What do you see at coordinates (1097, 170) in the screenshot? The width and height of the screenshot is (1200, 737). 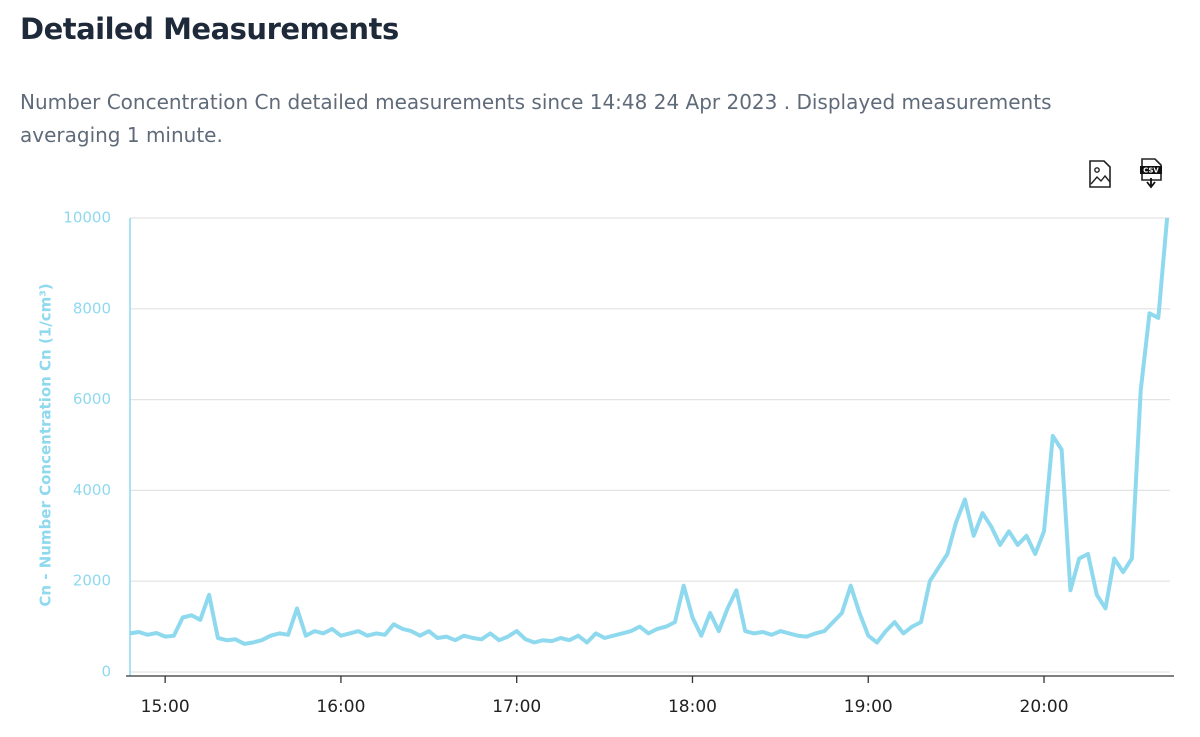 I see `icon-sun` at bounding box center [1097, 170].